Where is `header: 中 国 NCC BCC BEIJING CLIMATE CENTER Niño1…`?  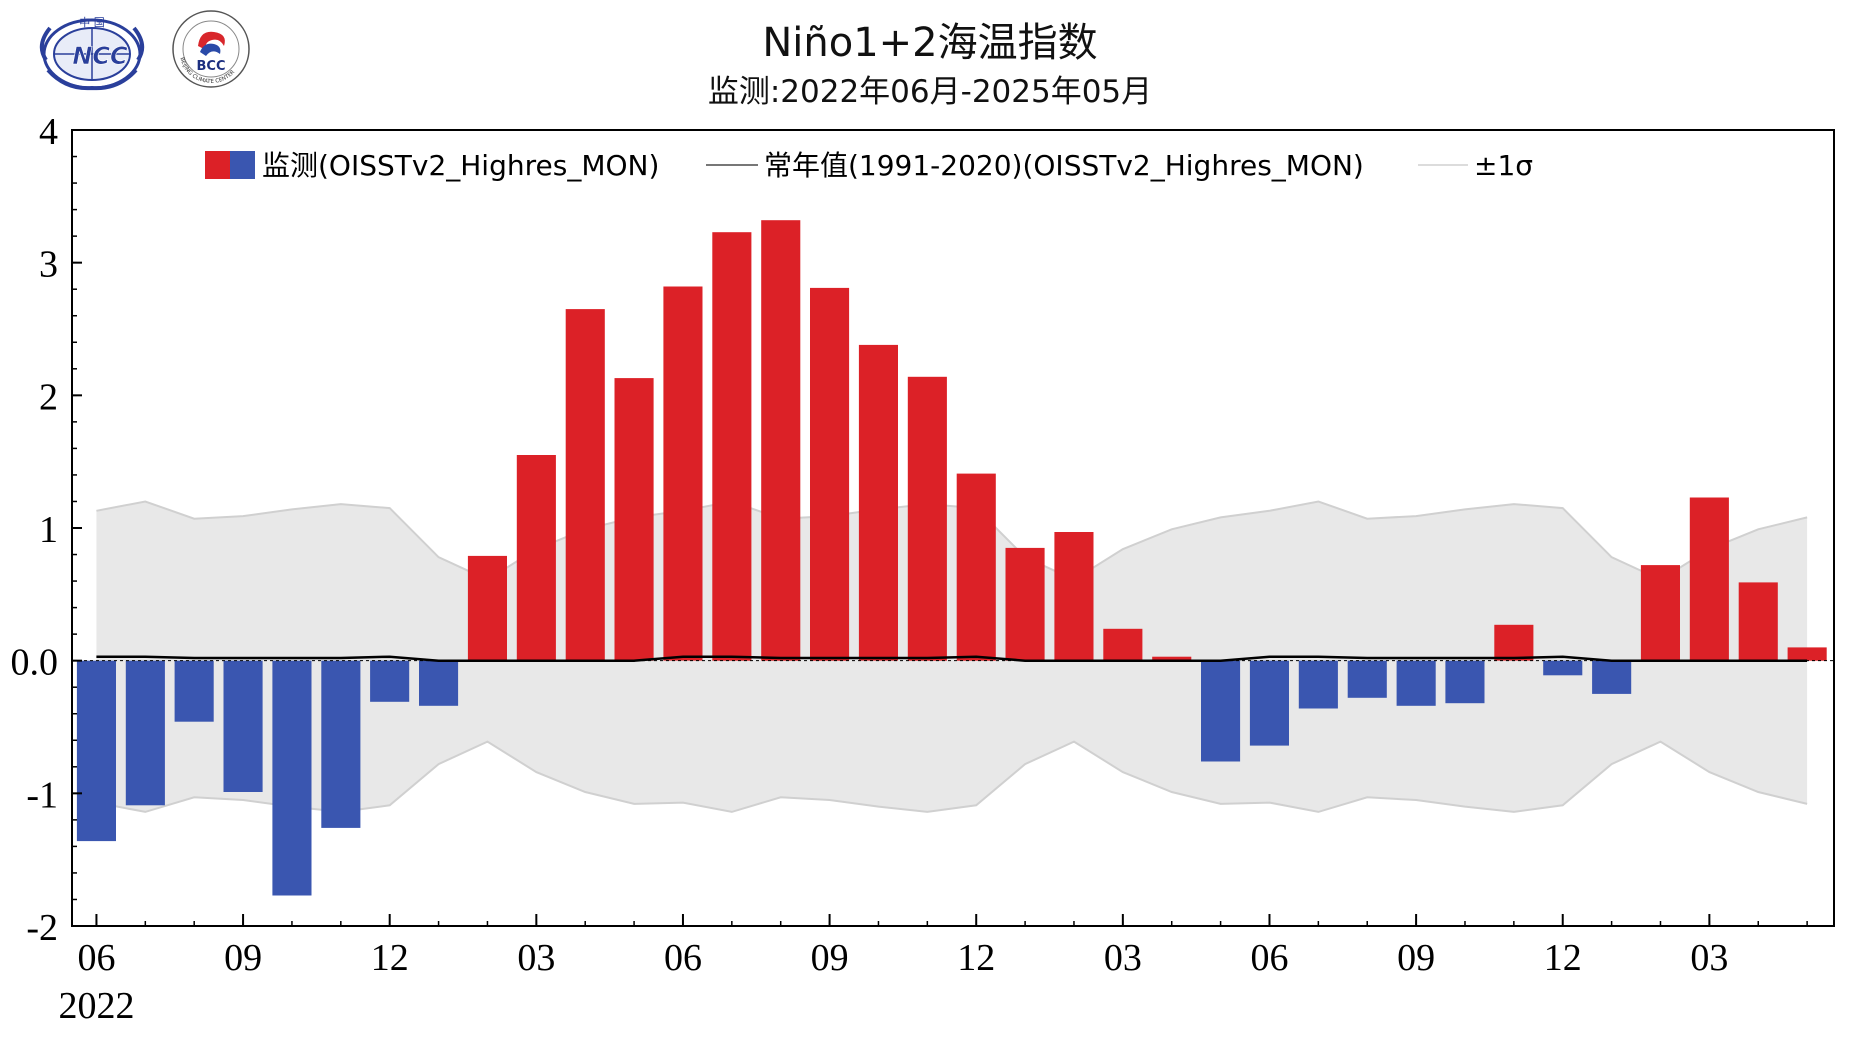
header: 中 国 NCC BCC BEIJING CLIMATE CENTER Niño1… is located at coordinates (930, 60).